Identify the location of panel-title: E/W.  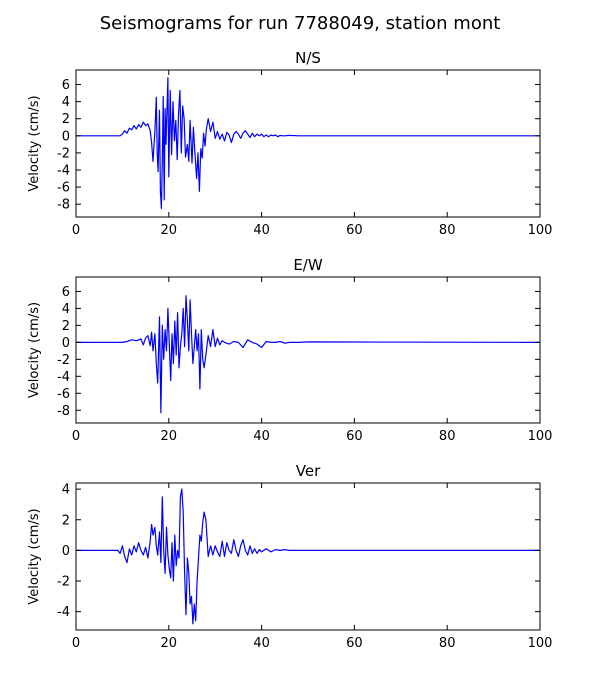
(308, 265).